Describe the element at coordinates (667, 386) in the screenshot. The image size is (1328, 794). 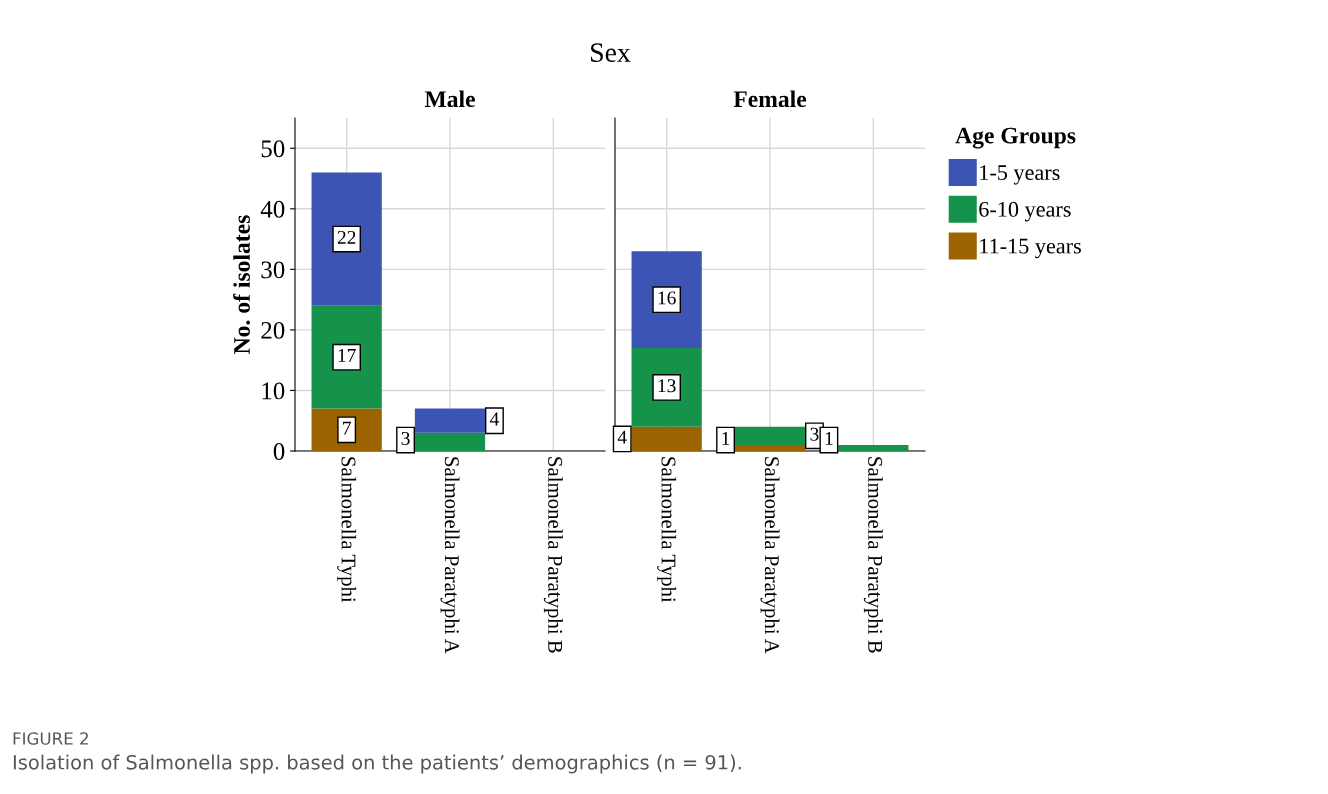
I see `data-label: 13` at that location.